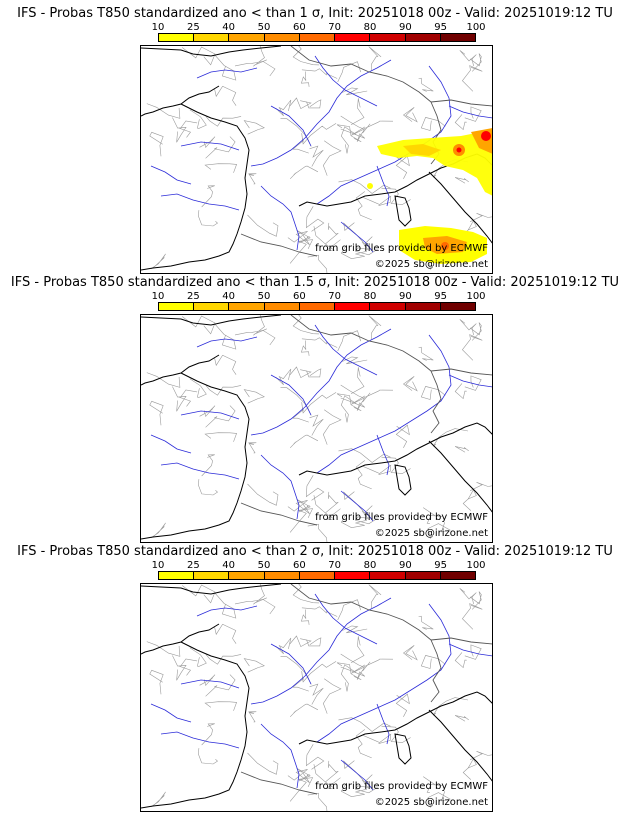 Image resolution: width=630 pixels, height=828 pixels. I want to click on source-credit: from grib files provided by ECMWF, so click(401, 248).